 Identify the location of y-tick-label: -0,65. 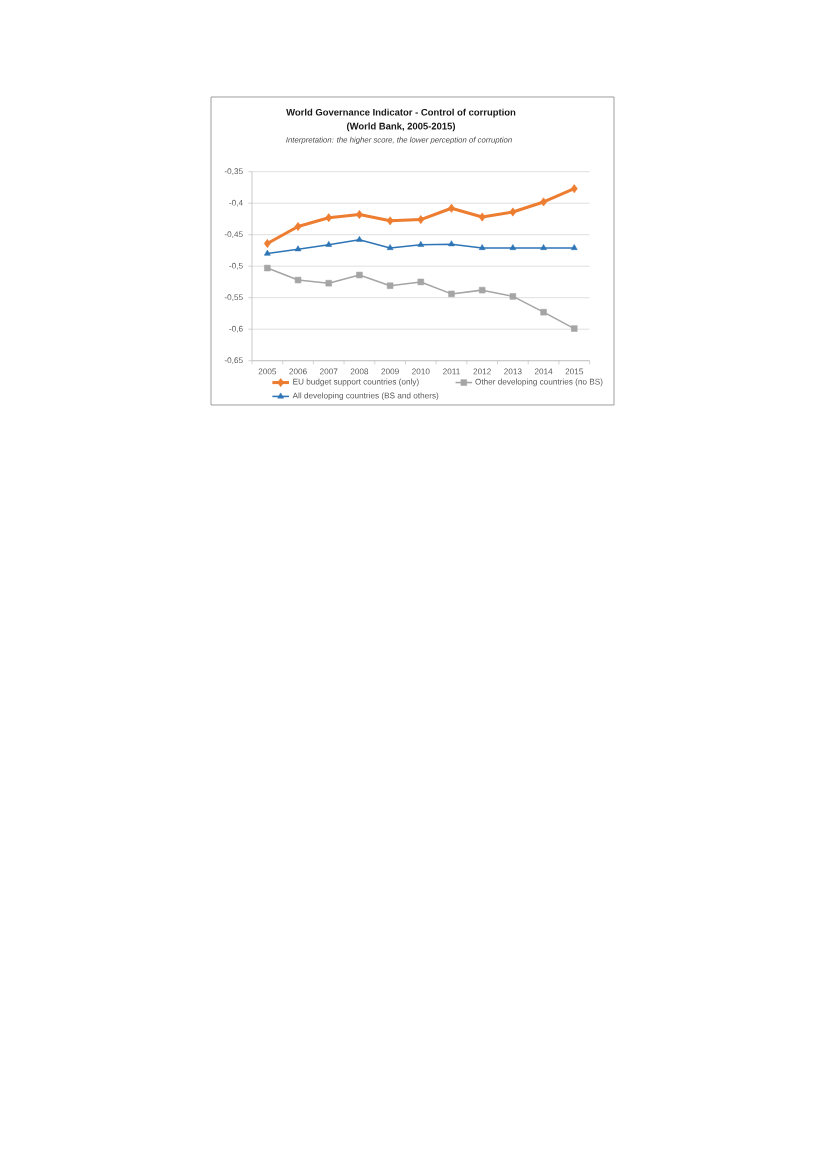
(233, 361).